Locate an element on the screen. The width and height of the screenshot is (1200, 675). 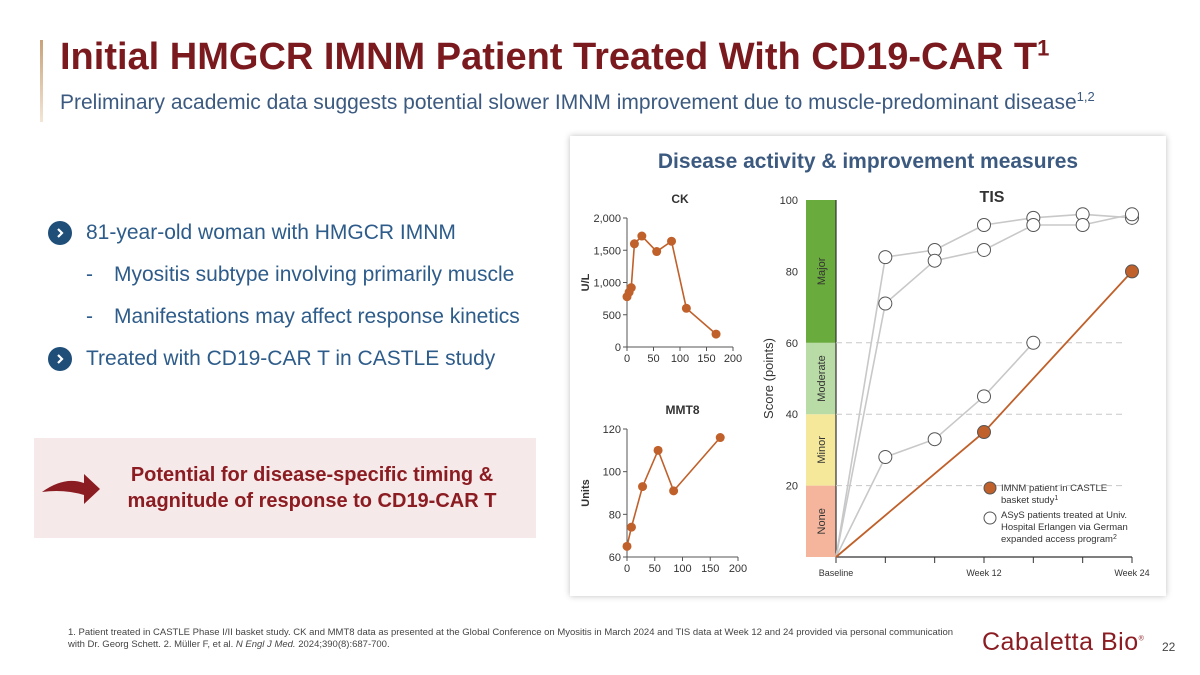
chart-title: TIS is located at coordinates (992, 197).